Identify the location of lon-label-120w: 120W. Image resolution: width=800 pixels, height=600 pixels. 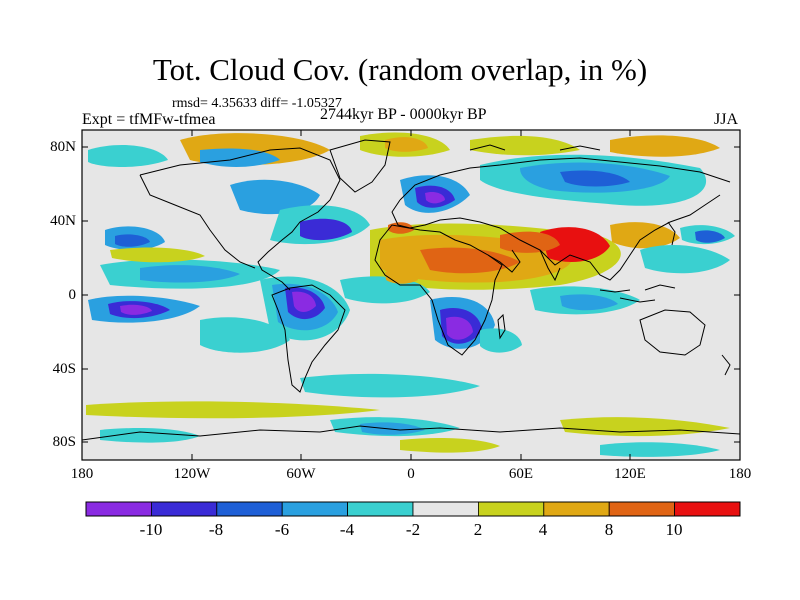
(192, 474).